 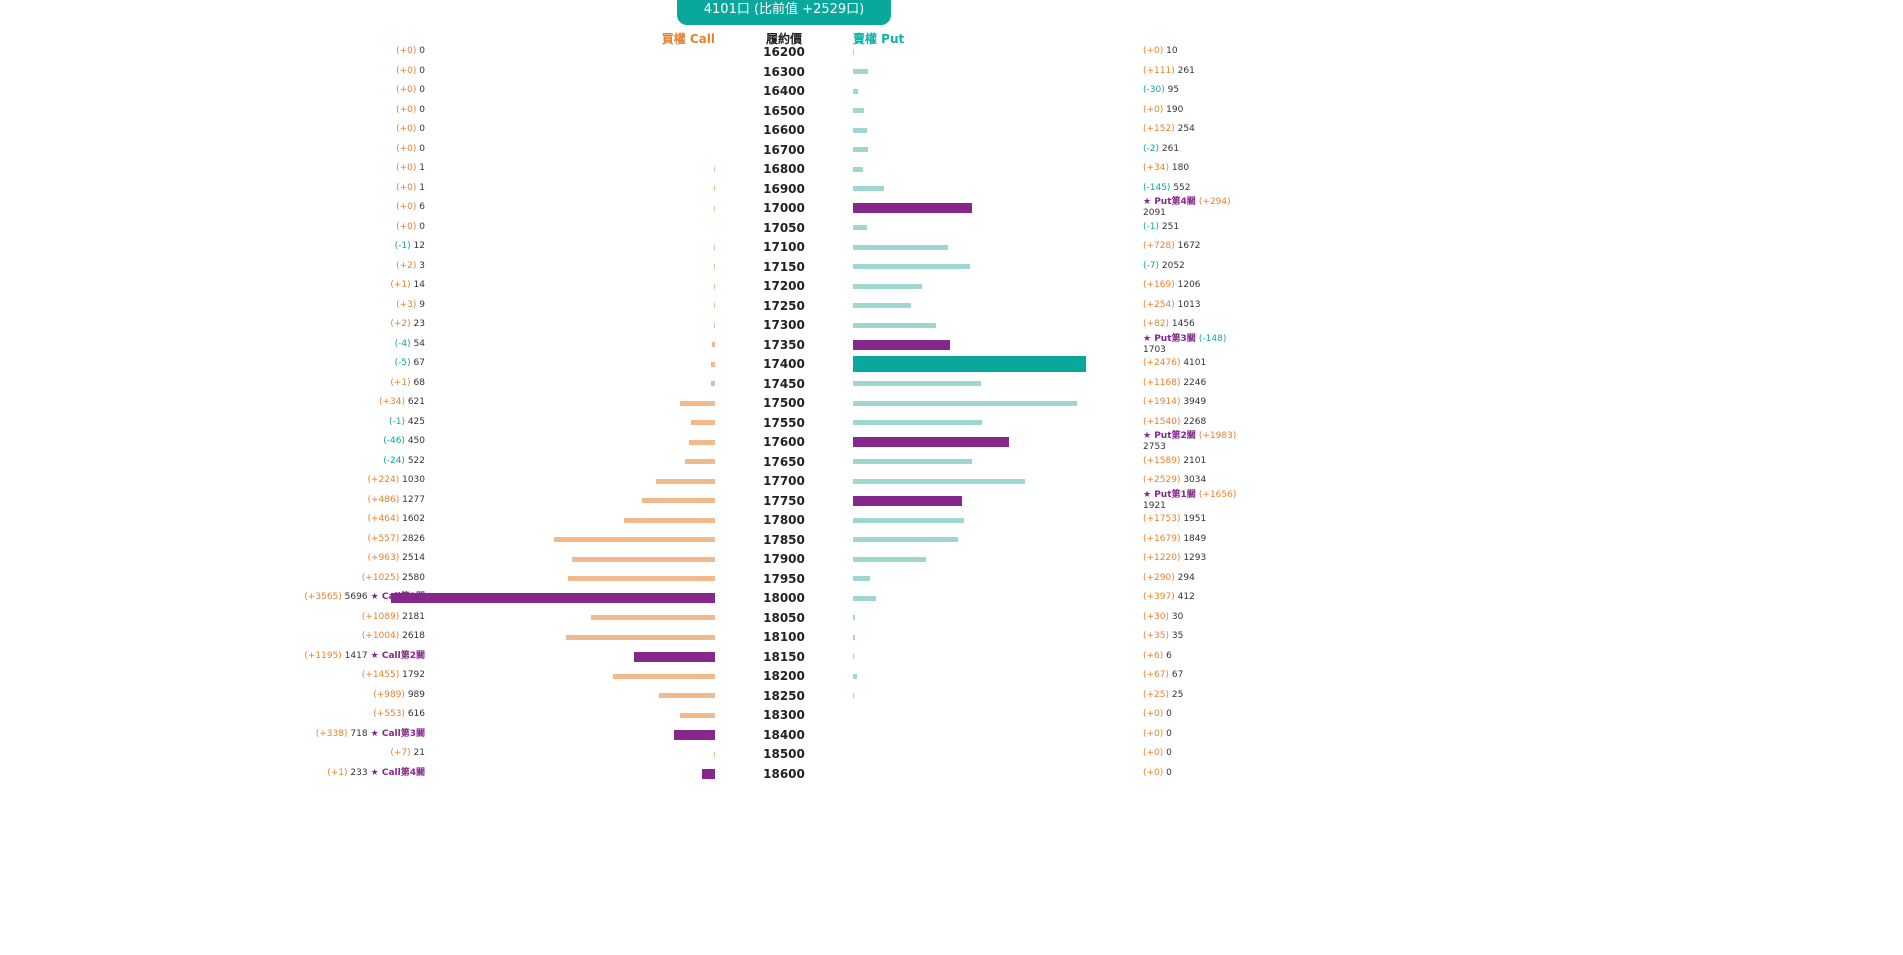 What do you see at coordinates (323, 655) in the screenshot?
I see `call-change: (+1195)` at bounding box center [323, 655].